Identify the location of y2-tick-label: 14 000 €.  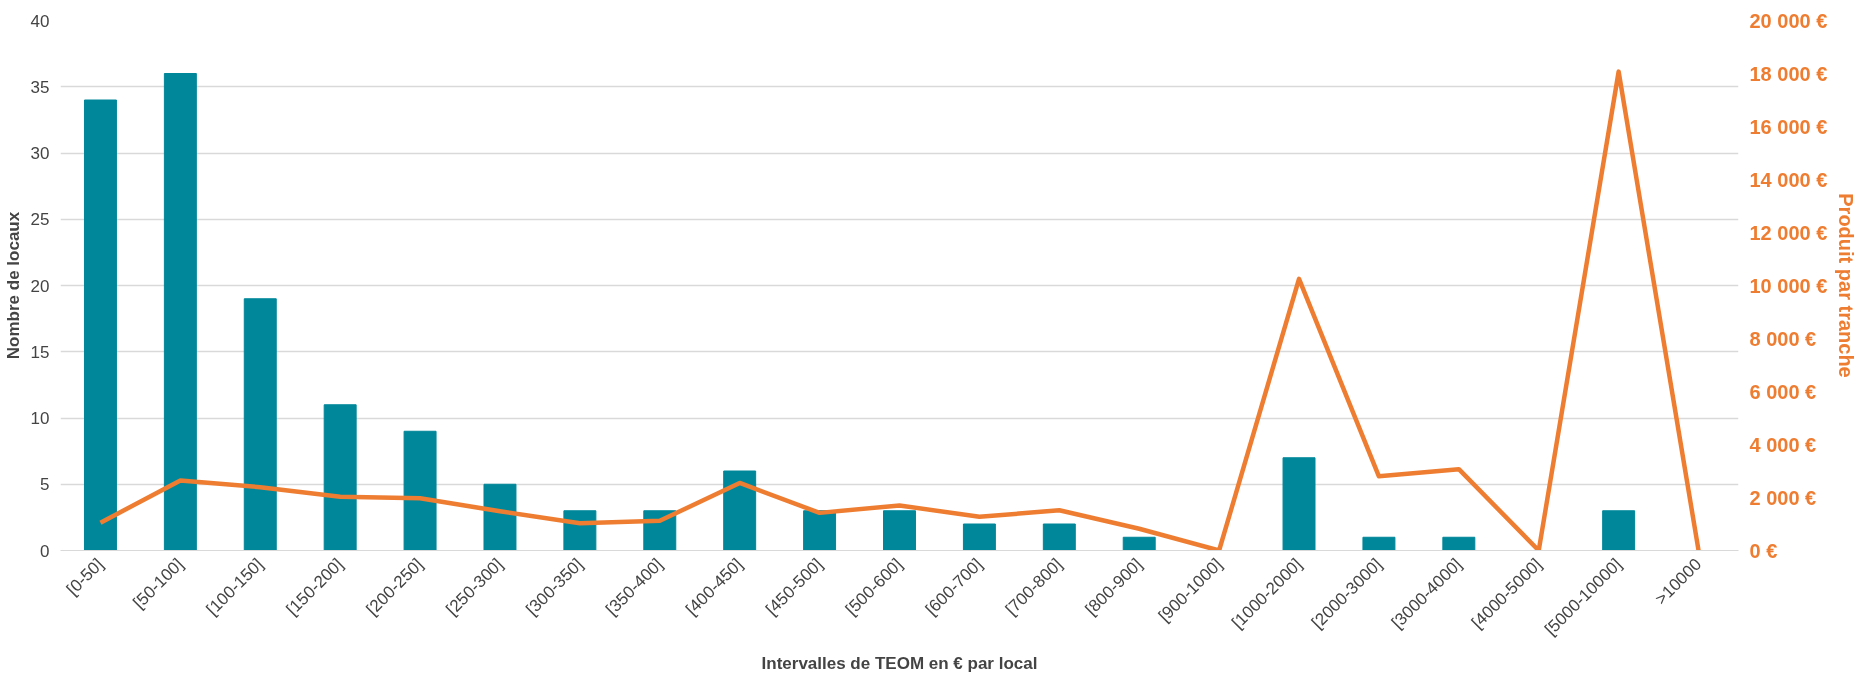
(1788, 179).